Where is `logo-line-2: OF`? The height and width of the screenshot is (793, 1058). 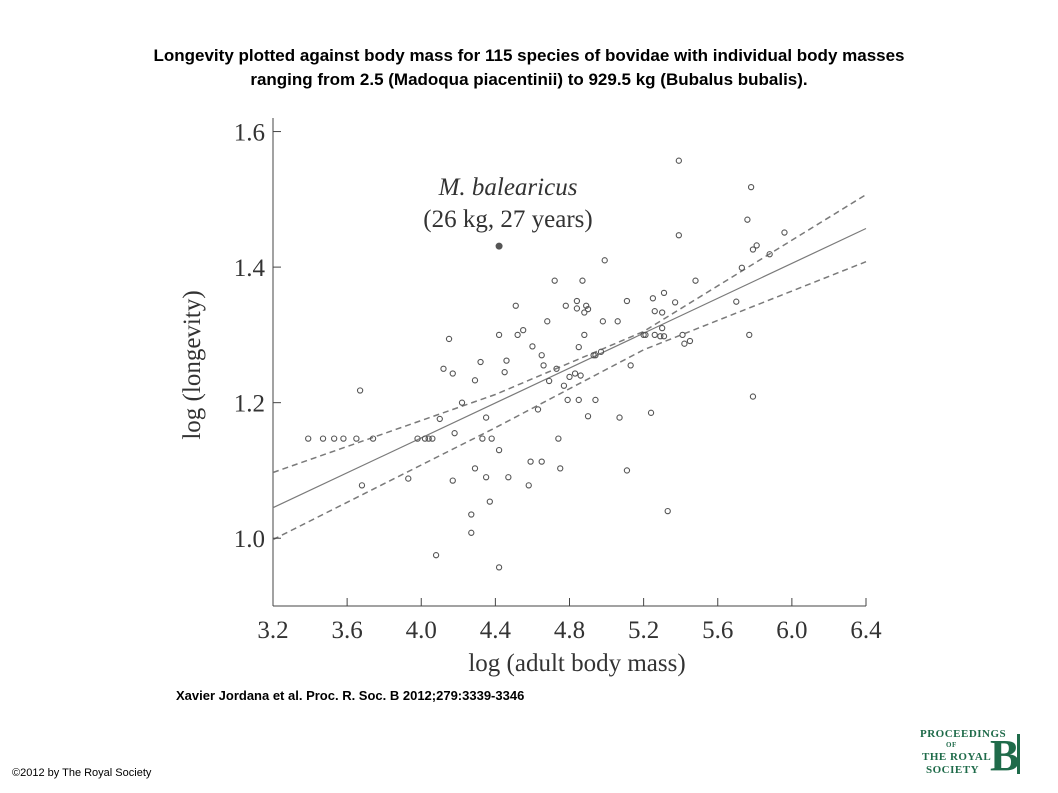 logo-line-2: OF is located at coordinates (951, 745).